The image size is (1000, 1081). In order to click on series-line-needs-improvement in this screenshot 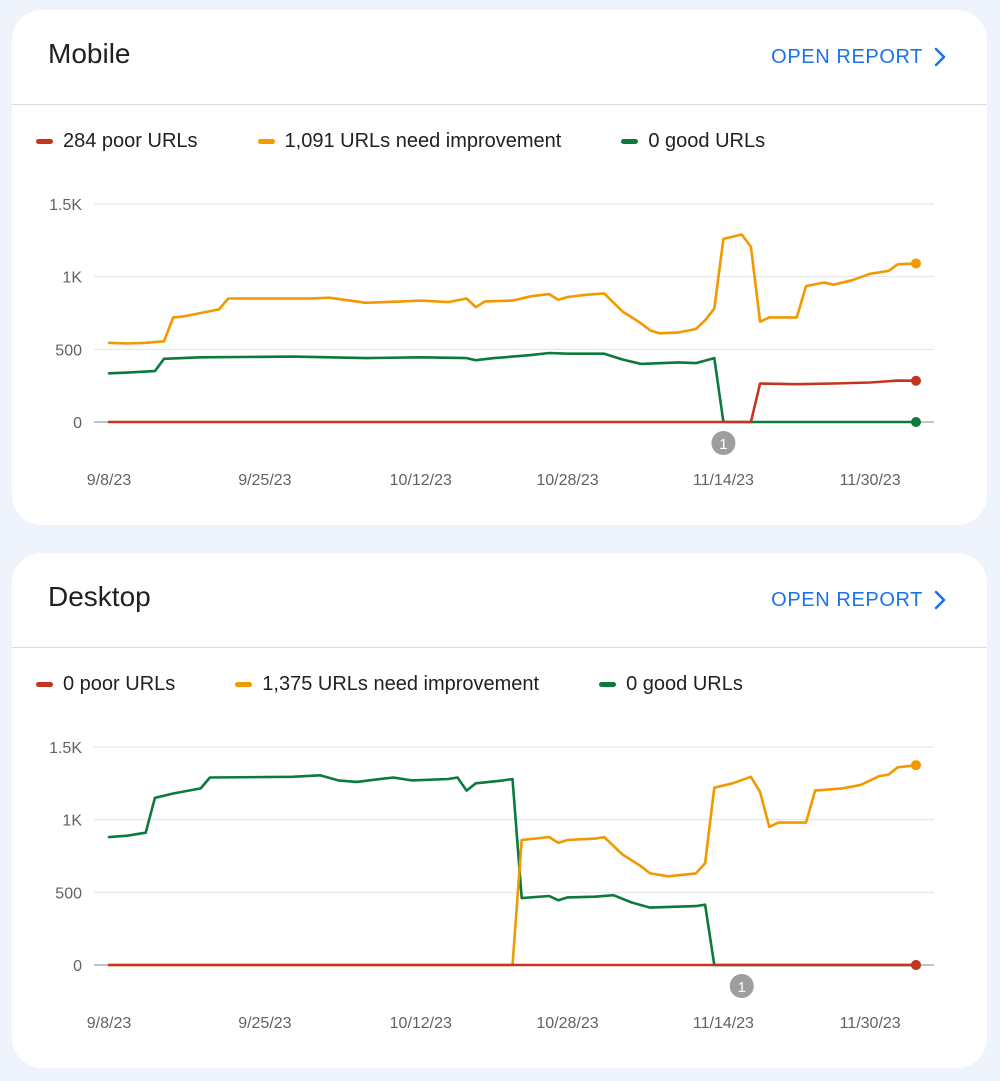, I will do `click(512, 289)`.